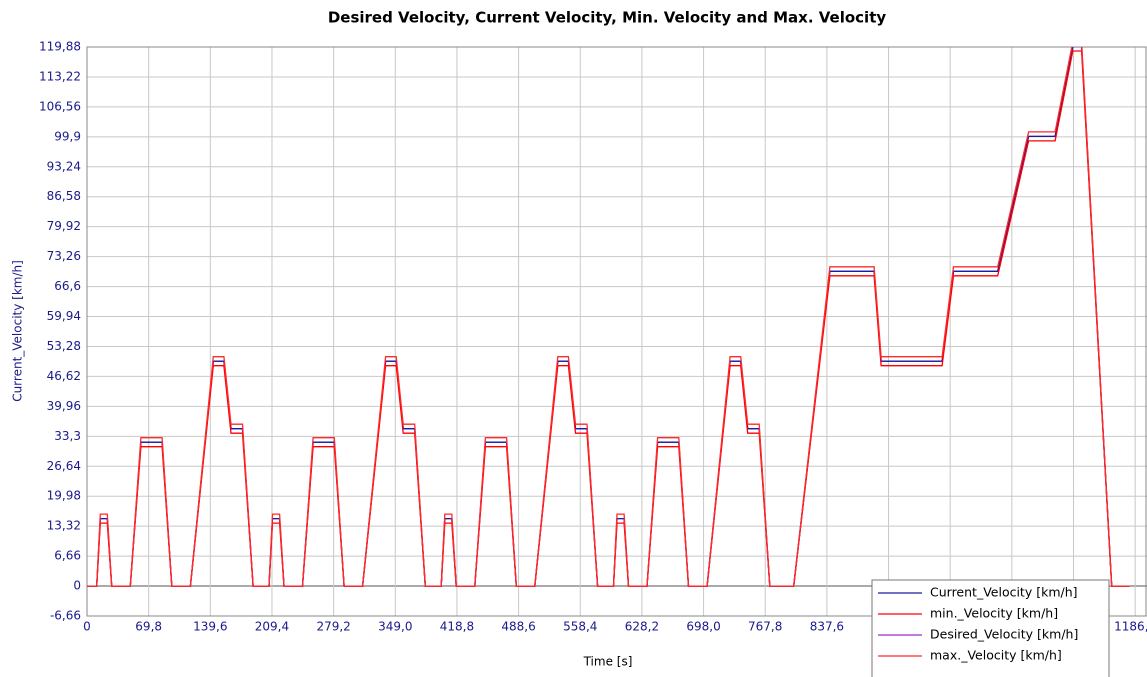 The image size is (1147, 677). Describe the element at coordinates (210, 627) in the screenshot. I see `x-tick-label: 139,6` at that location.